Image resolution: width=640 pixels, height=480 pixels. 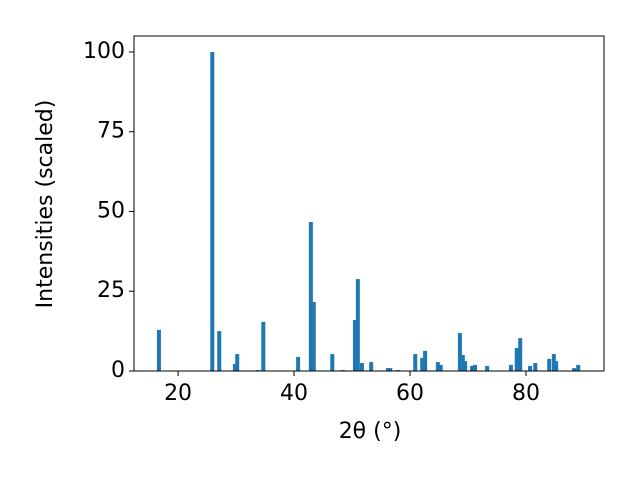 What do you see at coordinates (526, 393) in the screenshot?
I see `x-tick-label: 80` at bounding box center [526, 393].